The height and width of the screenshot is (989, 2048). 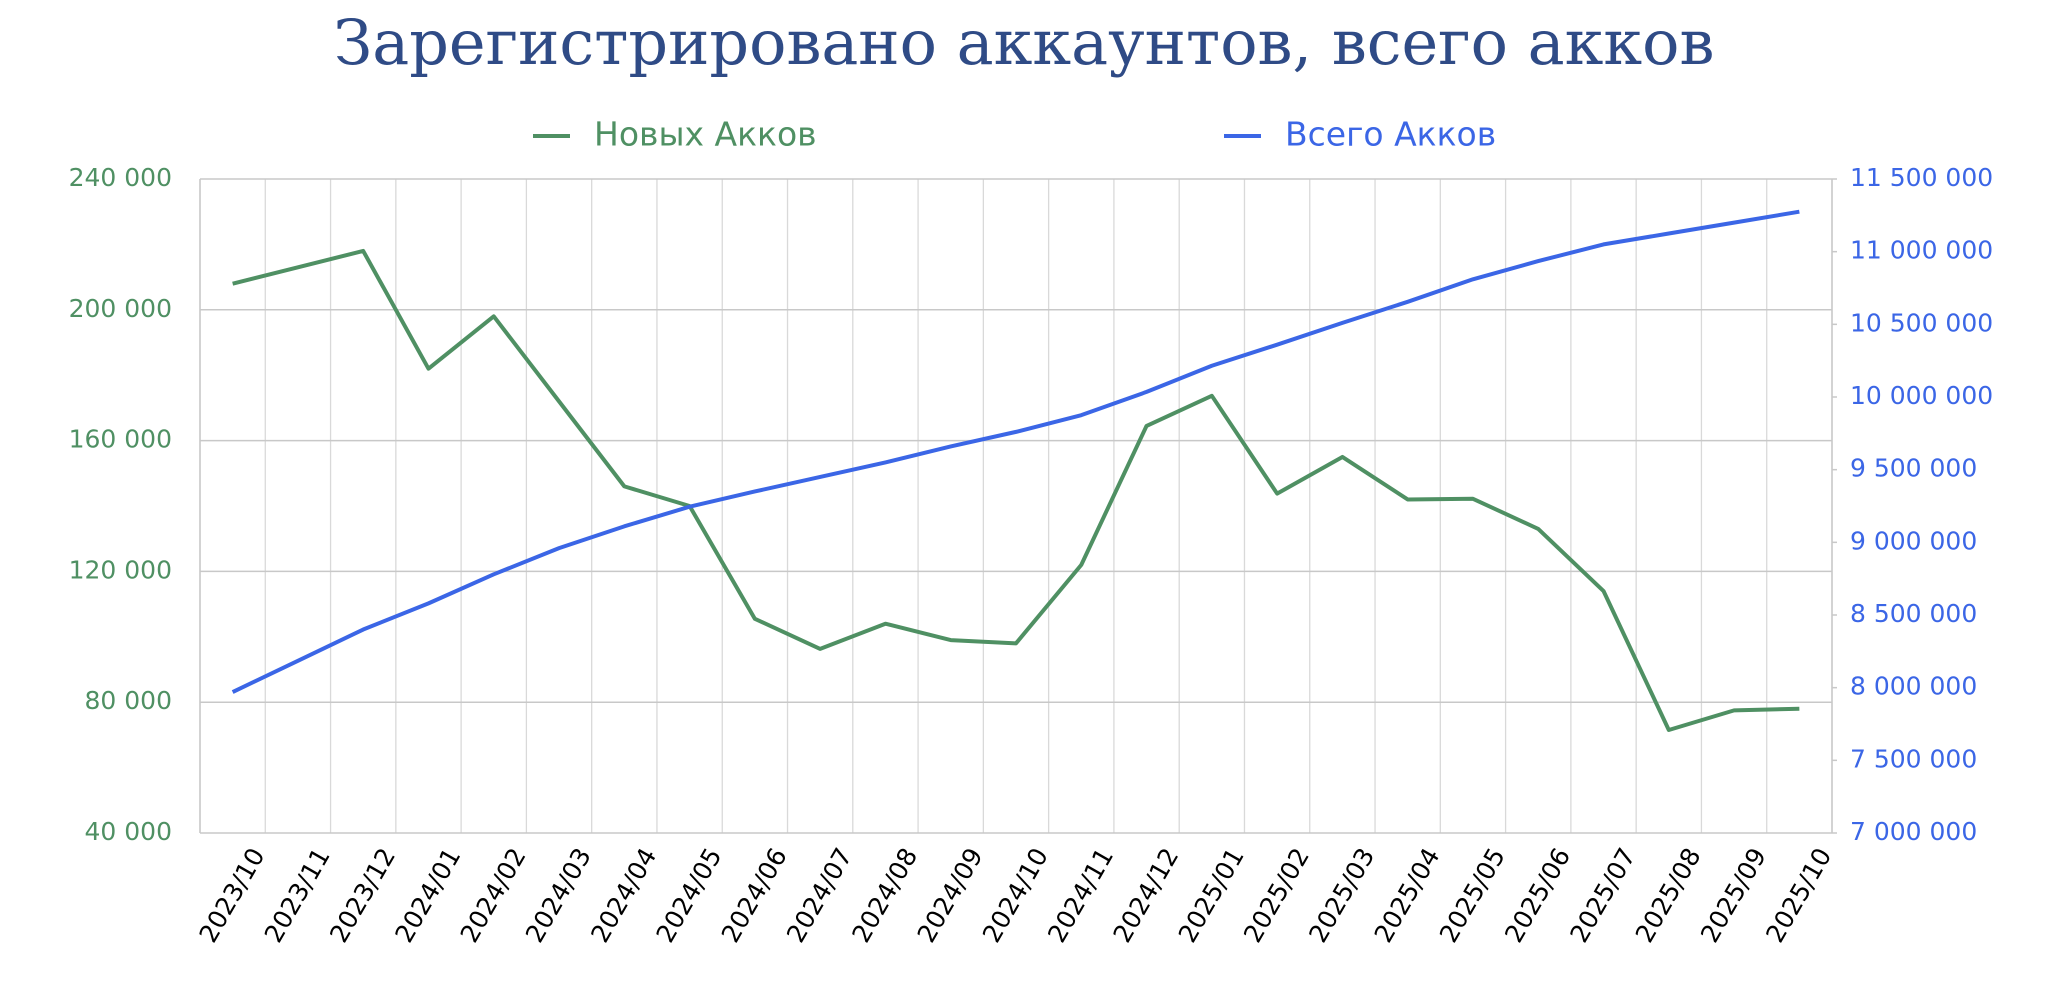 I want to click on y-tick-label: 200 000, so click(x=120, y=308).